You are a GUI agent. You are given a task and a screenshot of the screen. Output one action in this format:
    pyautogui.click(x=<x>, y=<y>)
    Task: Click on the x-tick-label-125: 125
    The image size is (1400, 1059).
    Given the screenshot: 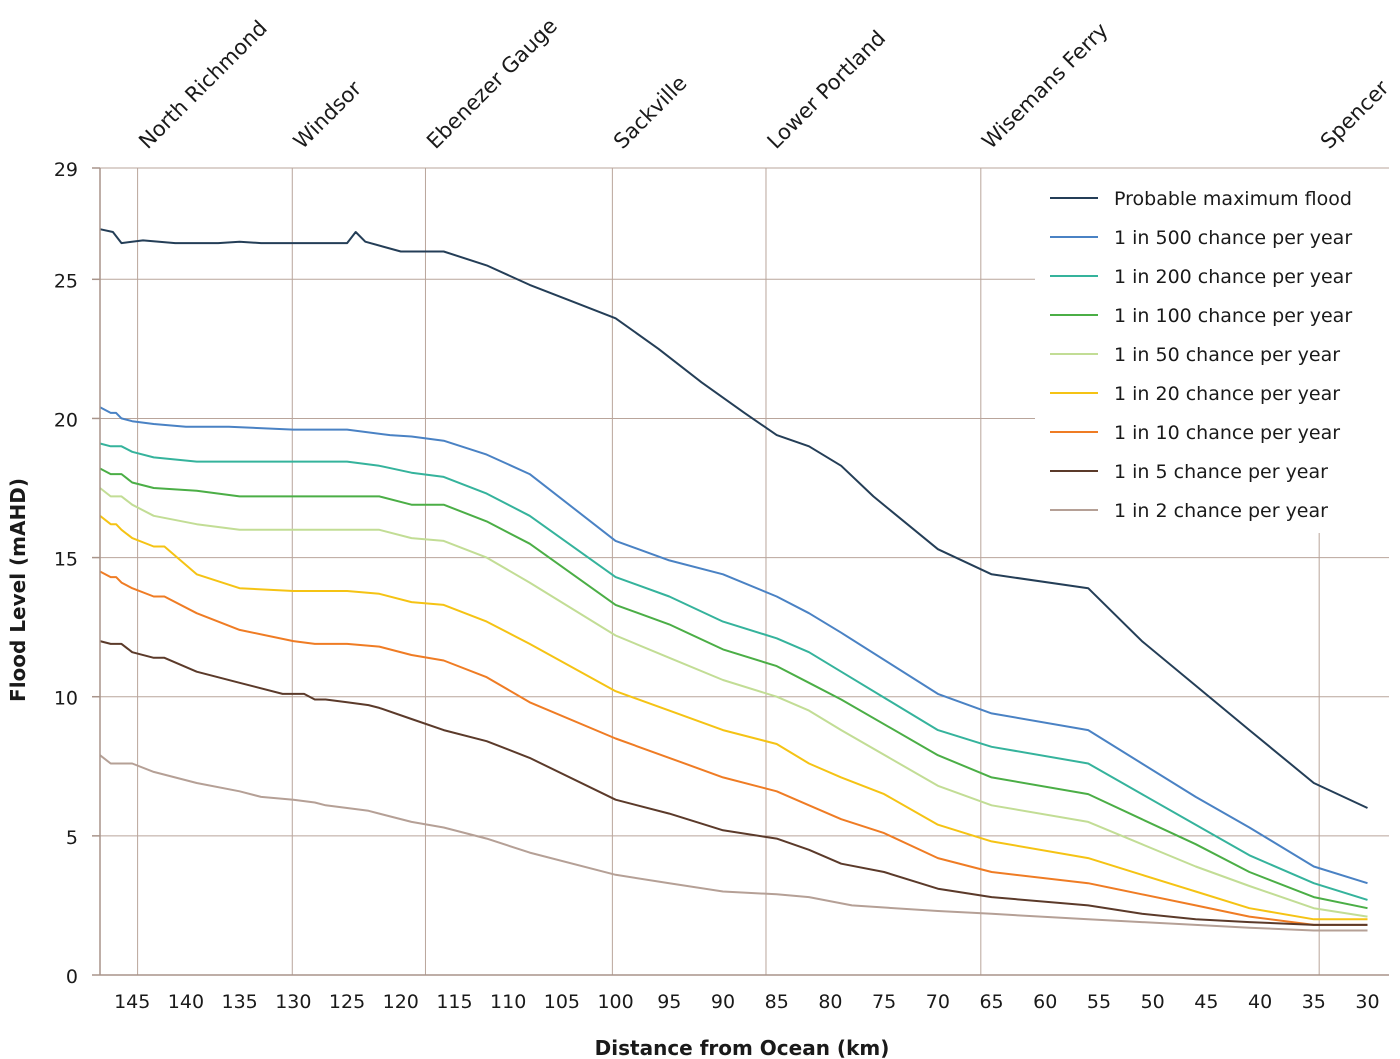 What is the action you would take?
    pyautogui.click(x=347, y=1002)
    